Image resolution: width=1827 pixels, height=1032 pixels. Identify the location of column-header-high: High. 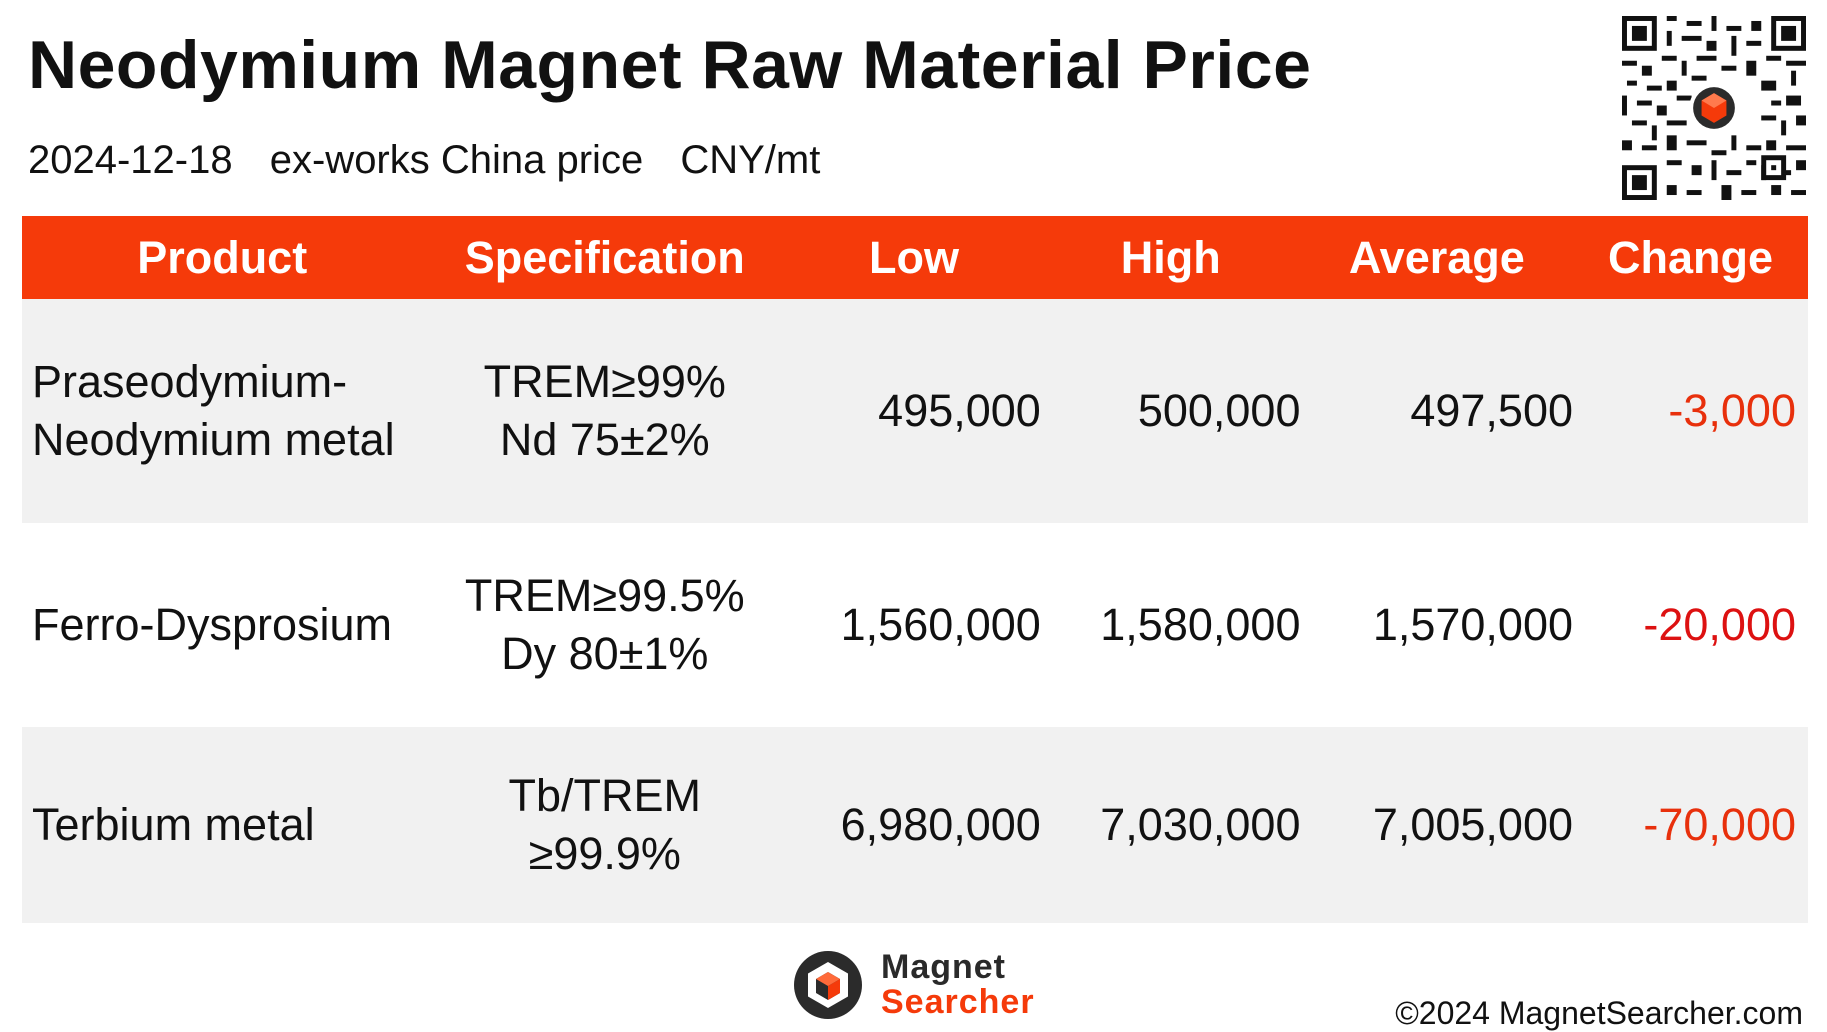
(1170, 257).